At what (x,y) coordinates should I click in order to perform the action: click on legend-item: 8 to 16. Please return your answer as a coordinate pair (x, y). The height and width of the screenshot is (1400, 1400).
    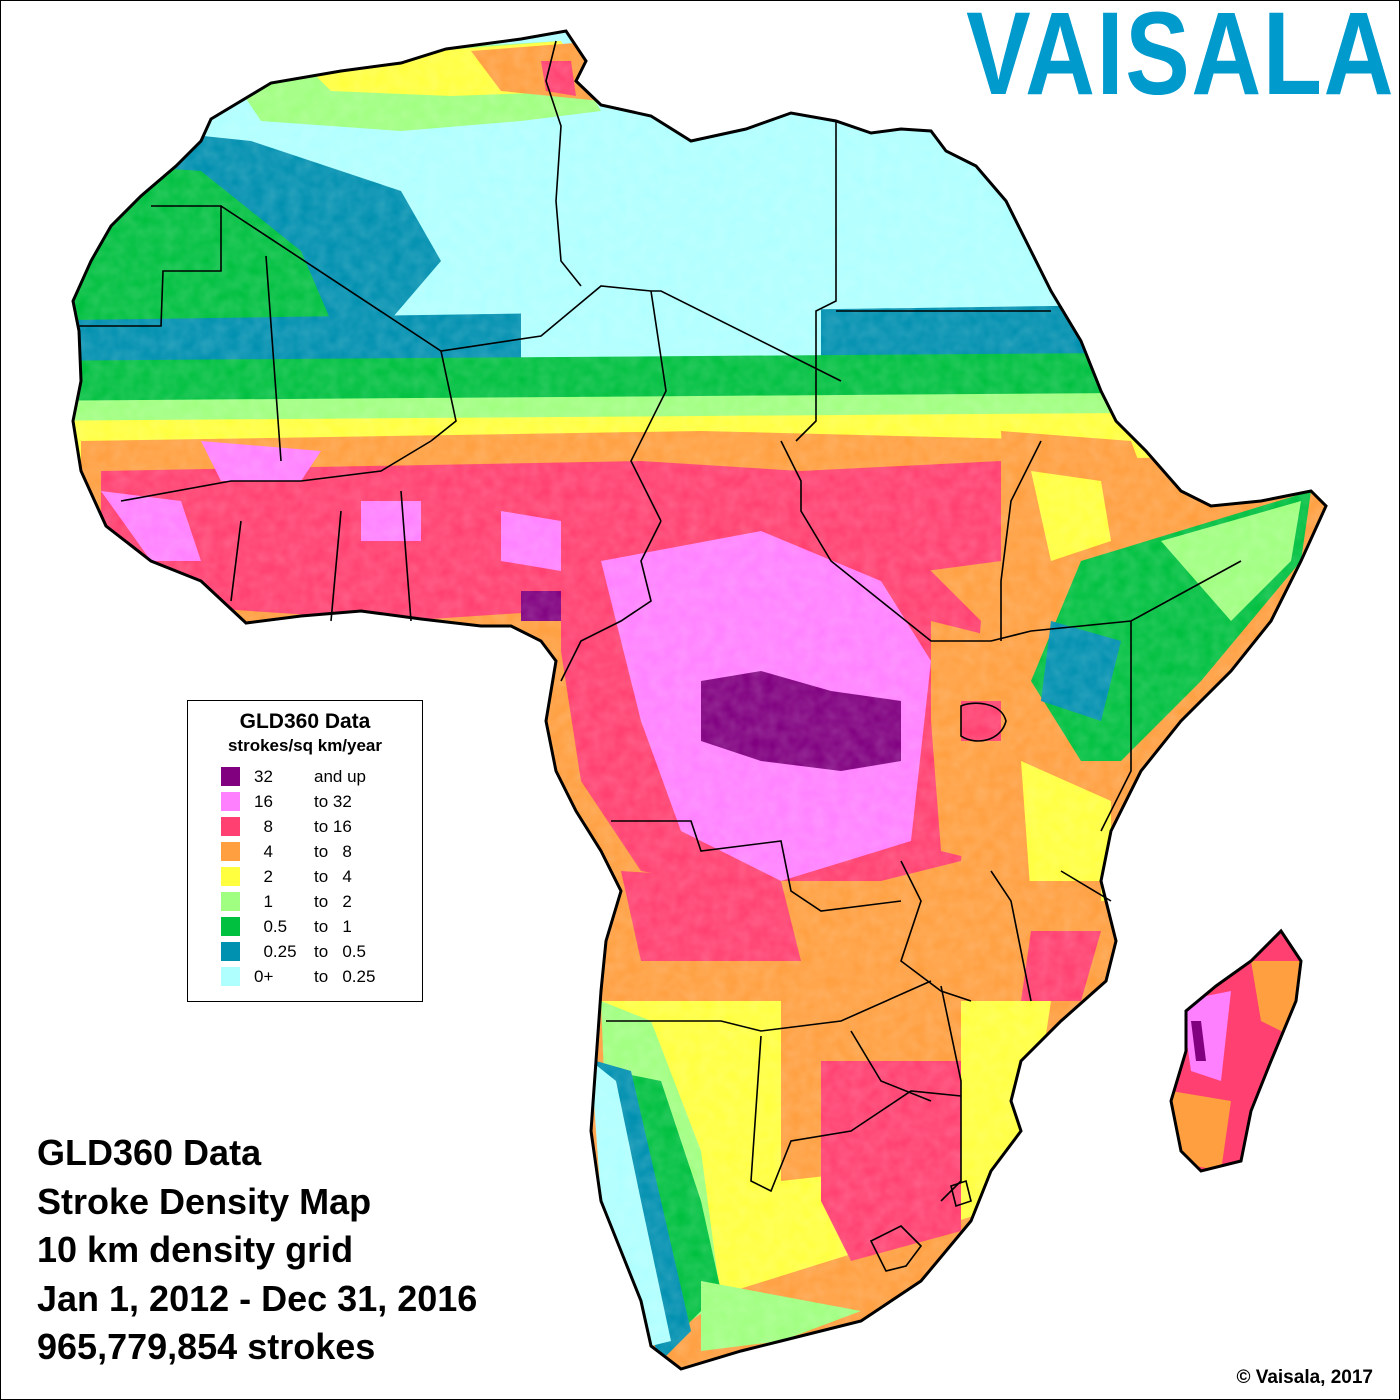
    Looking at the image, I should click on (305, 826).